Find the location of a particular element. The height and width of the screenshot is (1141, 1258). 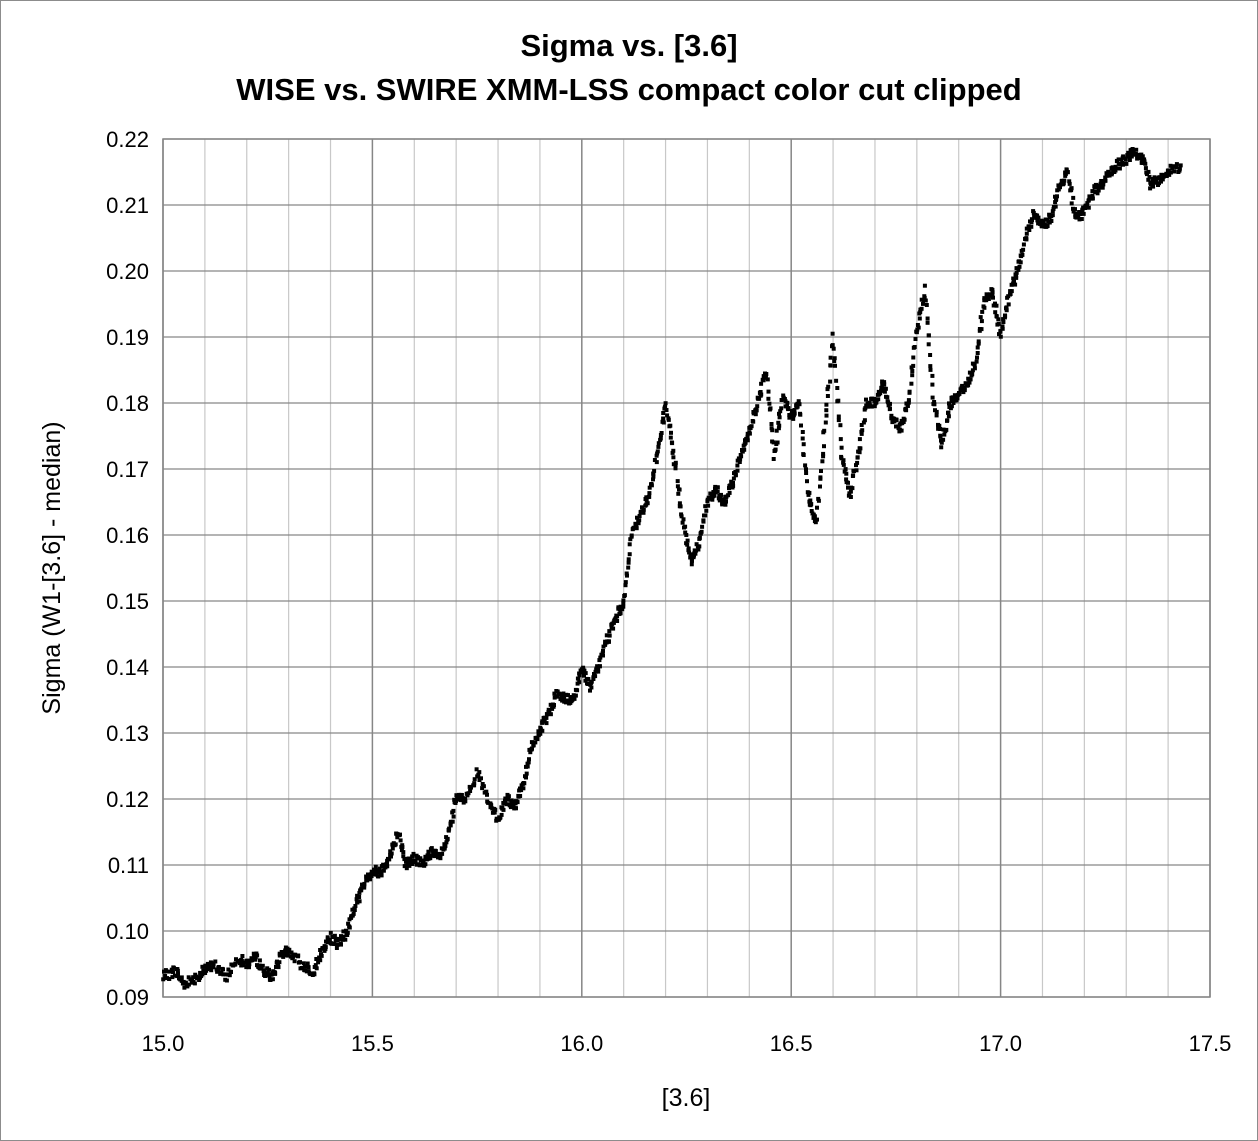

x-tick-label: 17.5 is located at coordinates (1210, 1043).